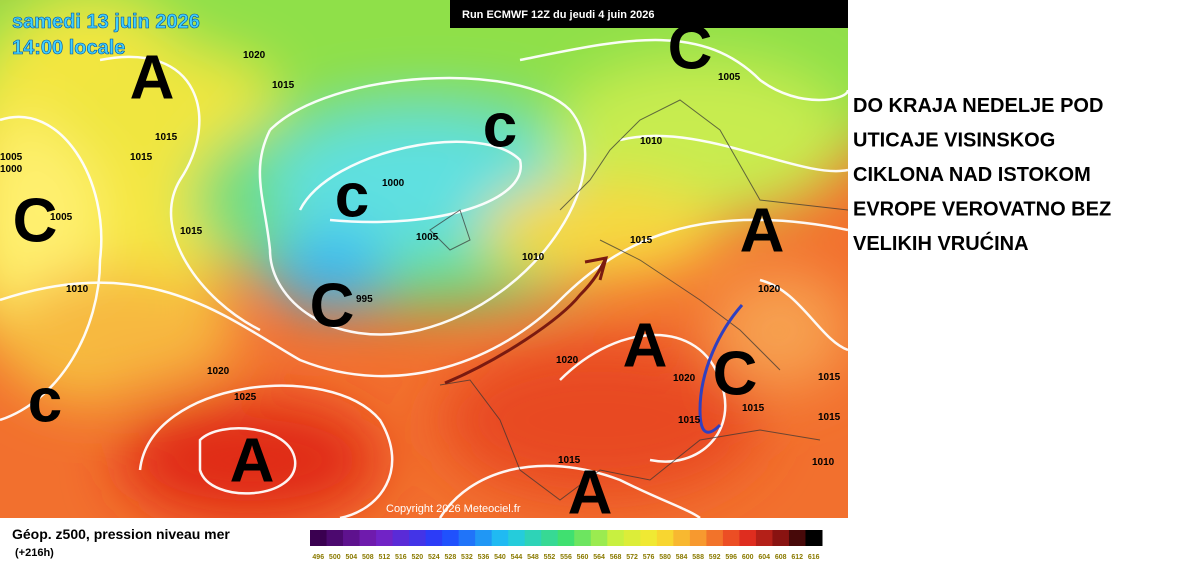 Image resolution: width=1200 pixels, height=565 pixels. Describe the element at coordinates (649, 557) in the screenshot. I see `scale-label: 576` at that location.